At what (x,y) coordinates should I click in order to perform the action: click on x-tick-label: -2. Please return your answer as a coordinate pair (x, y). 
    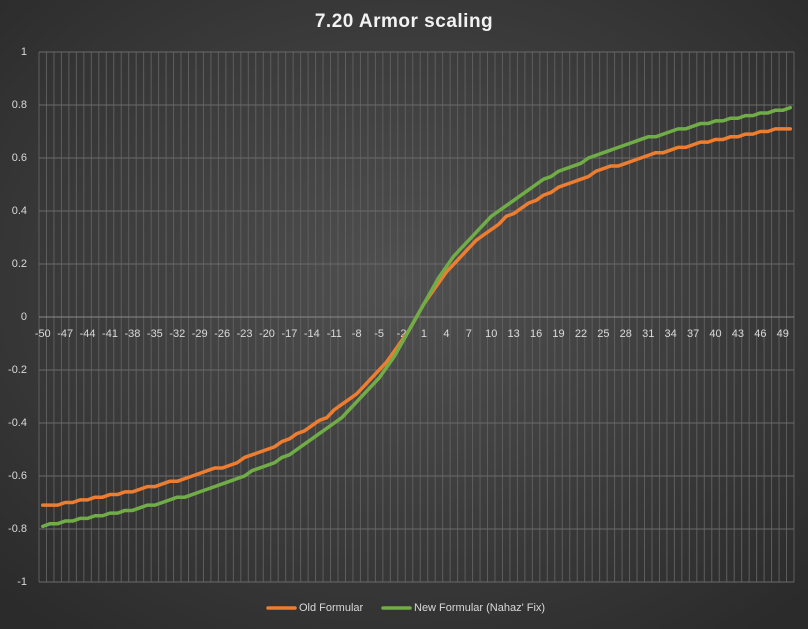
    Looking at the image, I should click on (402, 334).